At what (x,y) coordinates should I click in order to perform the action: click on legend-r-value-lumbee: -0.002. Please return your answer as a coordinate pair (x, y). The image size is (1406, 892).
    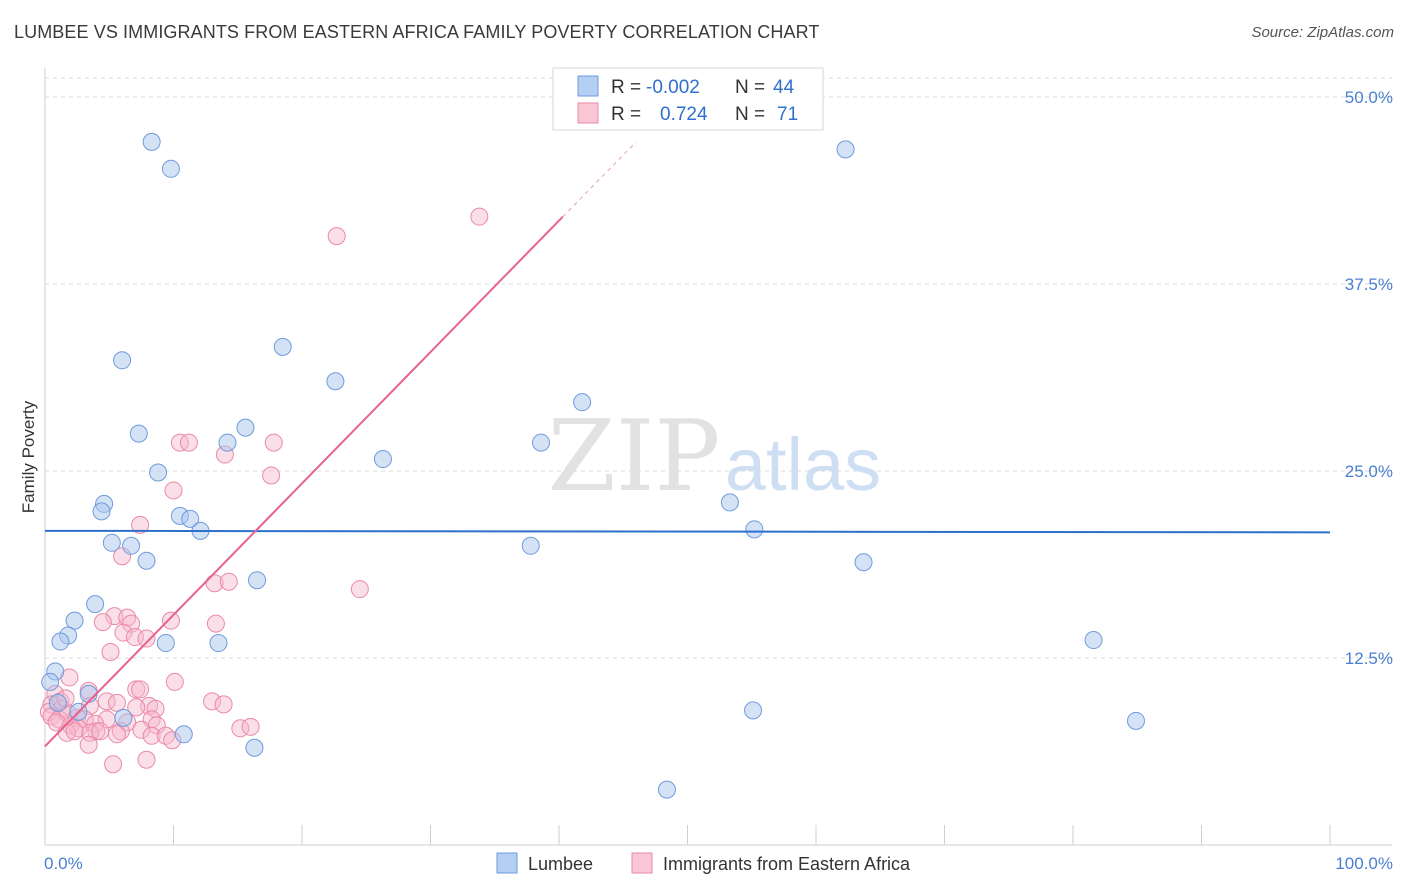
    Looking at the image, I should click on (673, 87).